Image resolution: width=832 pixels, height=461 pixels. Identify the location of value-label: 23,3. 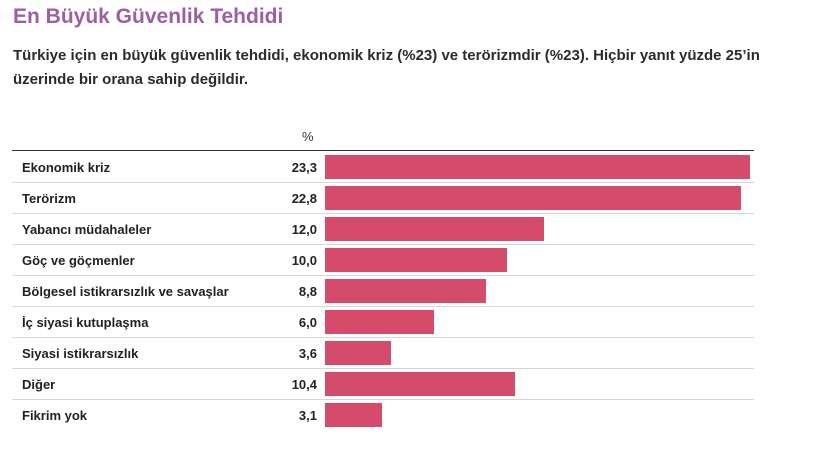
(304, 167).